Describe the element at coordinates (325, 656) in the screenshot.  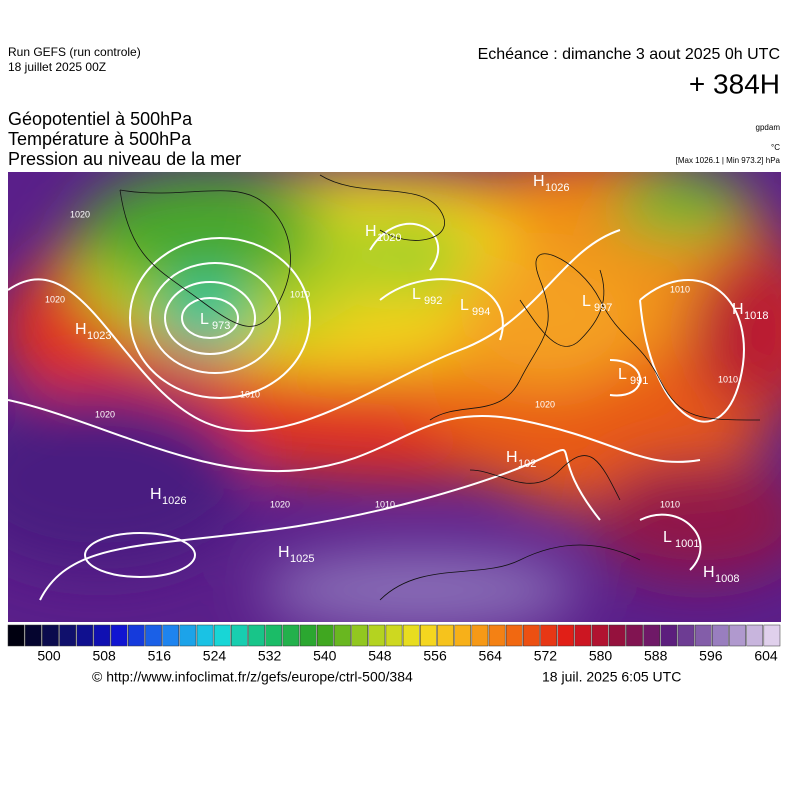
I see `colorbar-tick-label: 540` at that location.